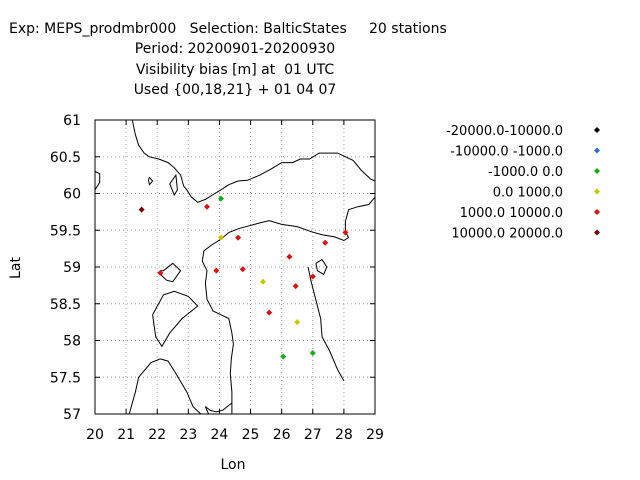 The height and width of the screenshot is (480, 640). Describe the element at coordinates (313, 435) in the screenshot. I see `x-tick-label: 27` at that location.